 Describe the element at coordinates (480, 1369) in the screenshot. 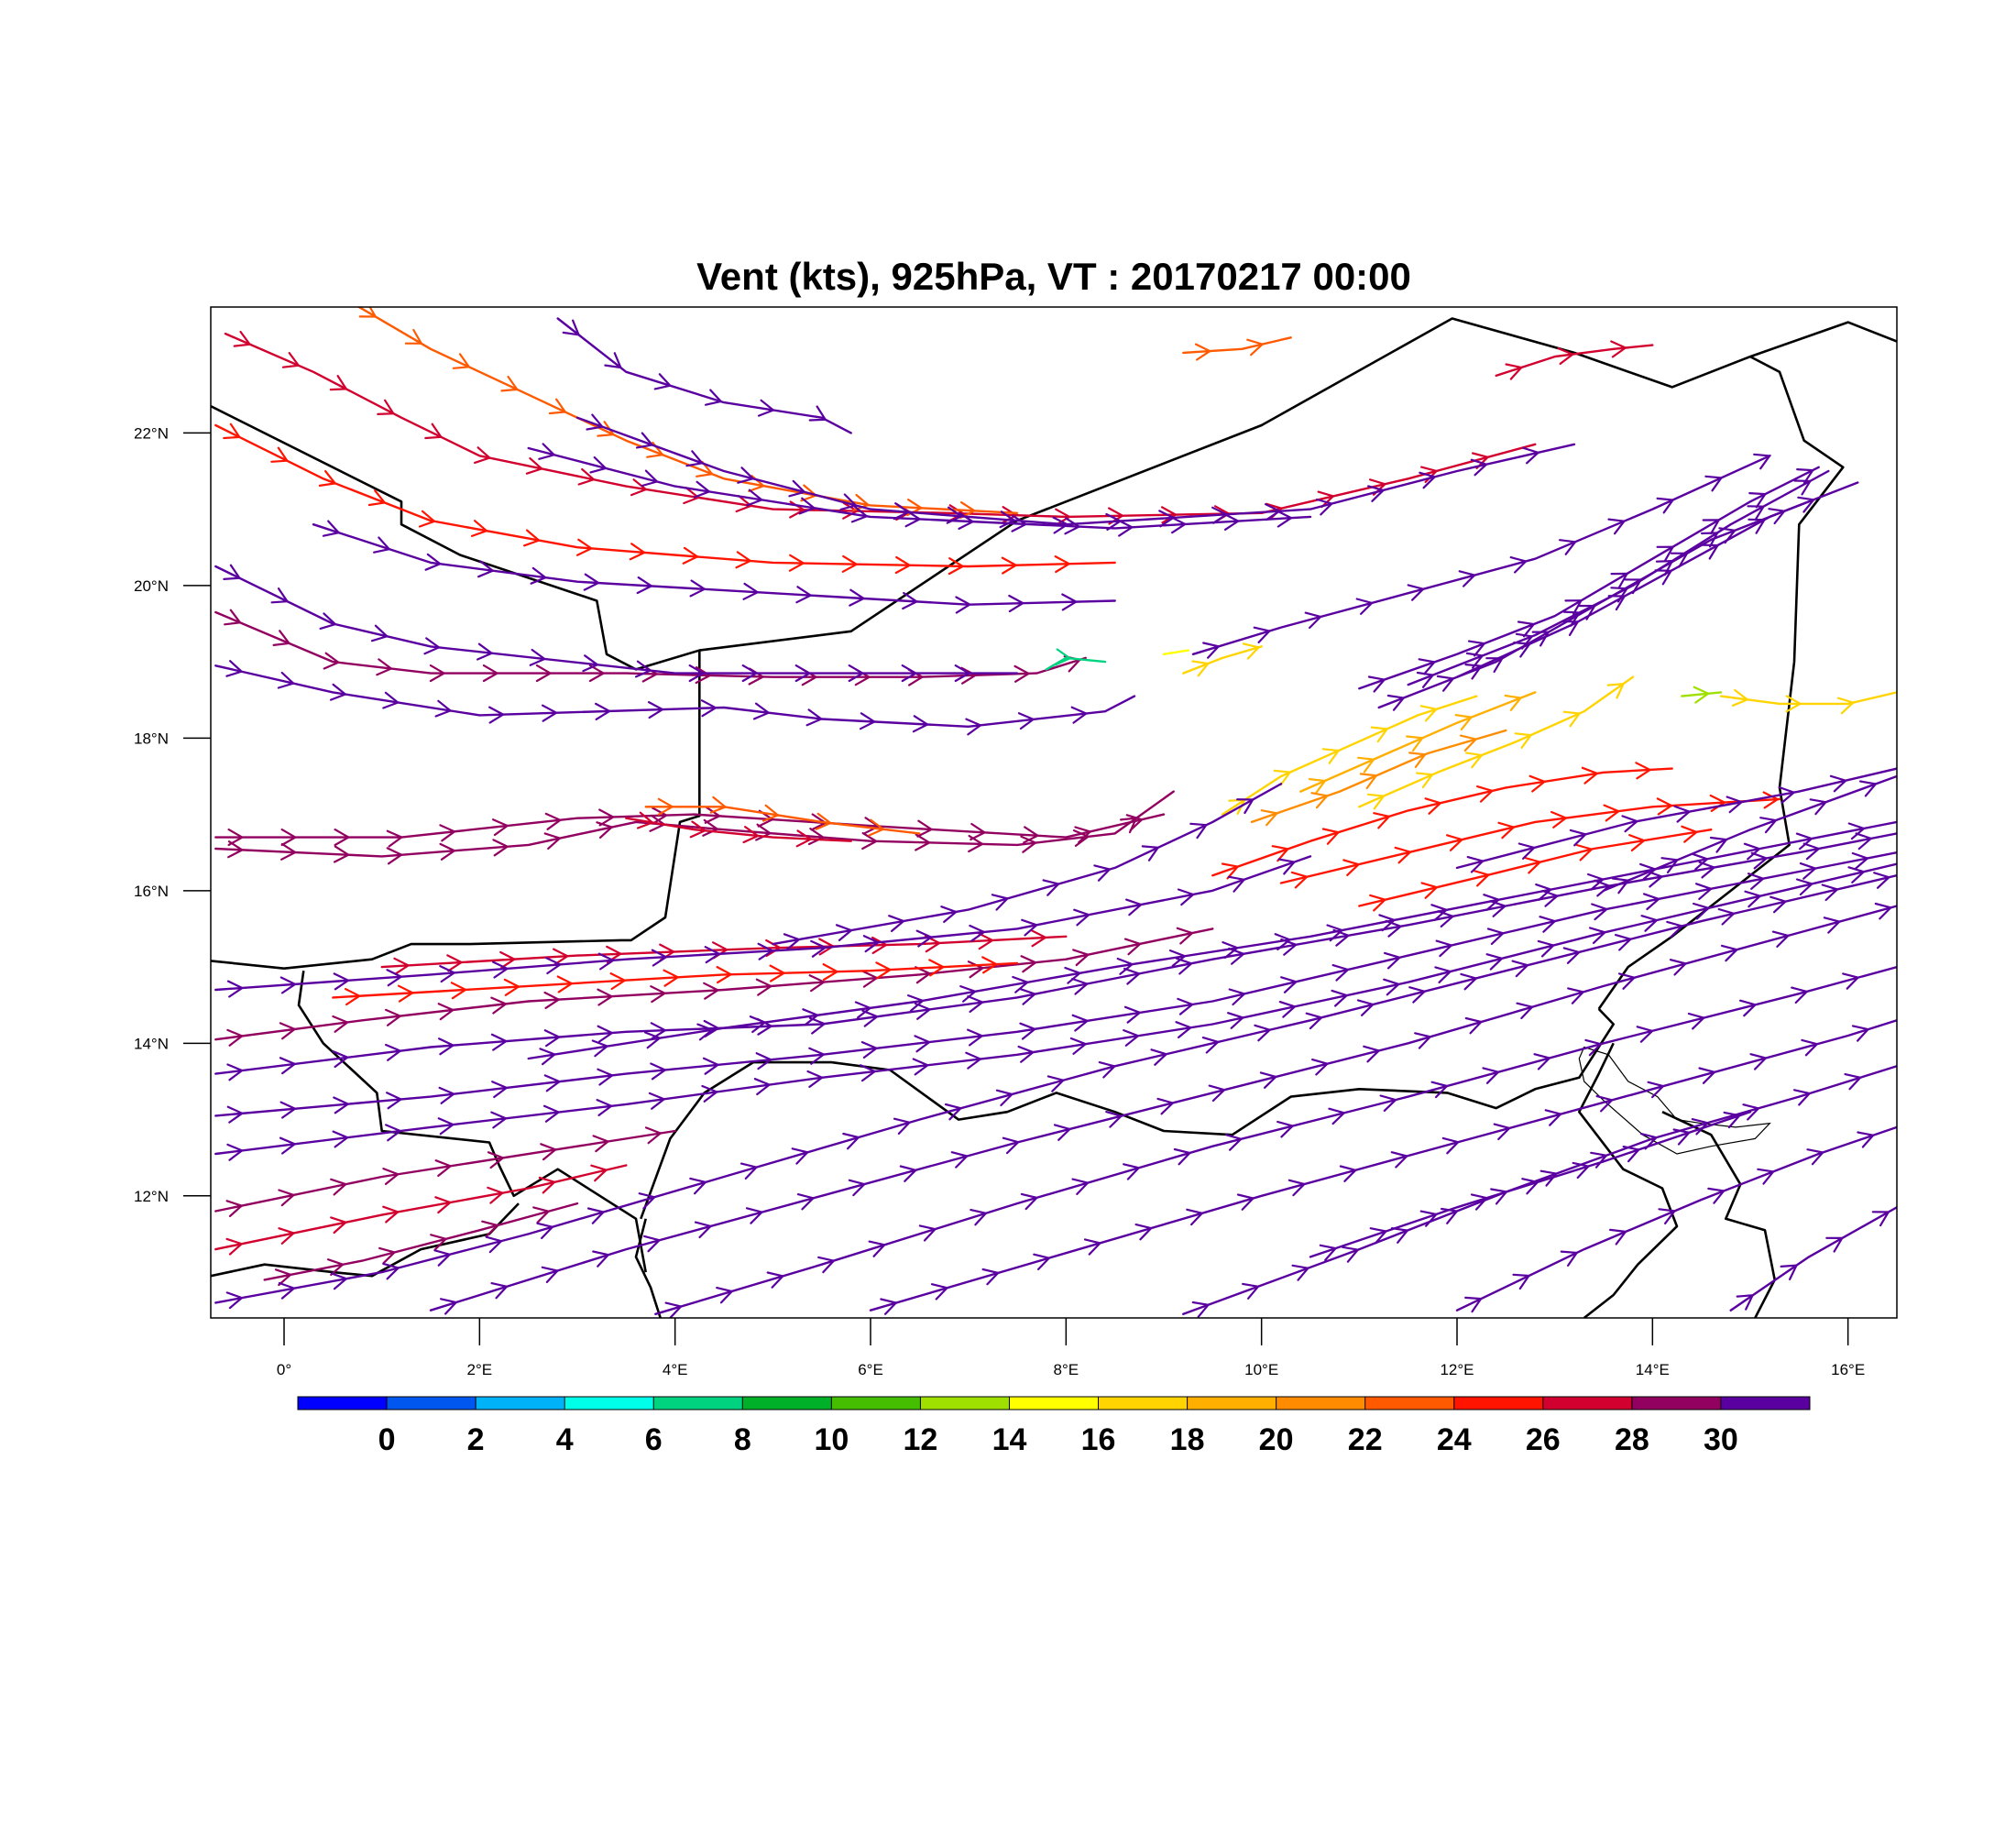

I see `lon-tick-label: 2°E` at that location.